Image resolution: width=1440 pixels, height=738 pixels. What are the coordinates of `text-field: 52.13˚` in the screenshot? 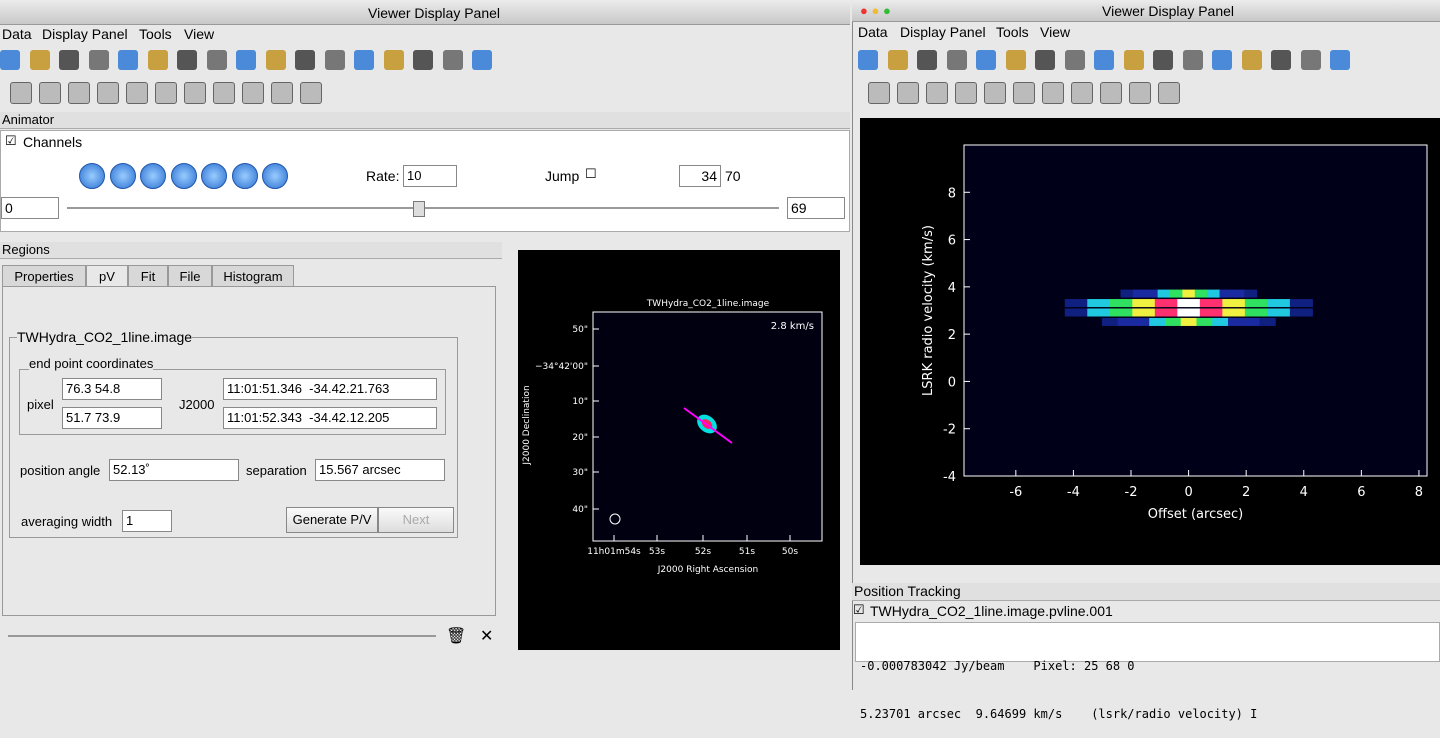 It's located at (174, 470).